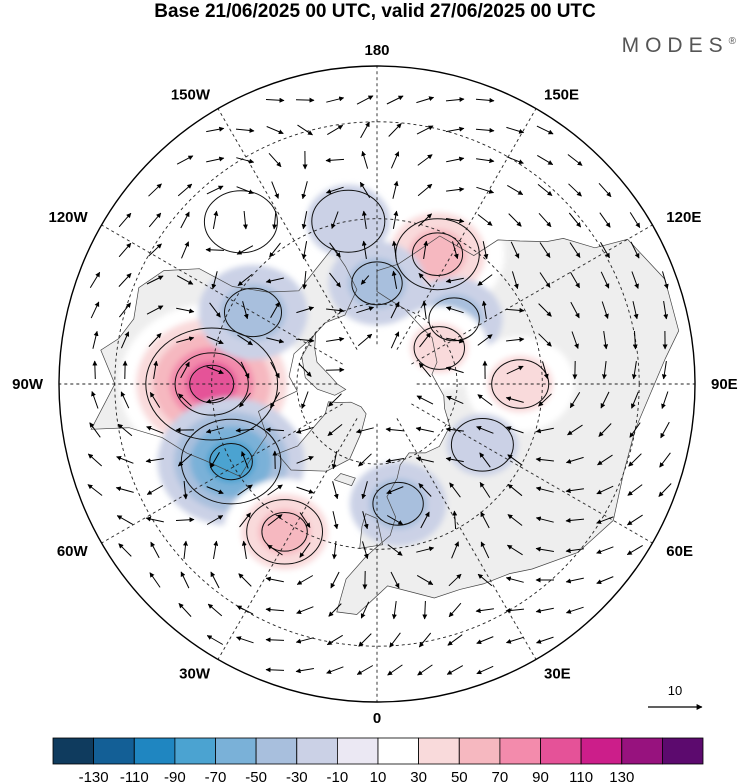 The image size is (750, 783). I want to click on colorbar-tick-label: 70, so click(500, 776).